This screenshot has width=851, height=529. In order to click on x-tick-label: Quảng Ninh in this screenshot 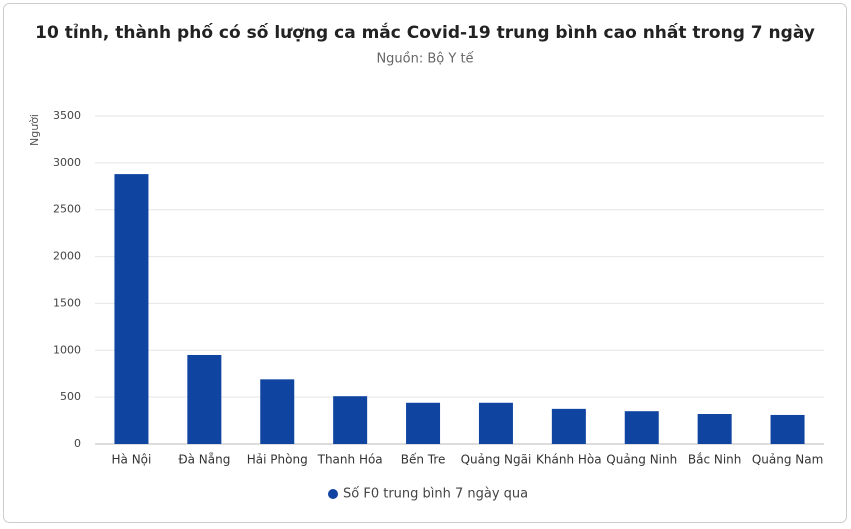, I will do `click(641, 460)`.